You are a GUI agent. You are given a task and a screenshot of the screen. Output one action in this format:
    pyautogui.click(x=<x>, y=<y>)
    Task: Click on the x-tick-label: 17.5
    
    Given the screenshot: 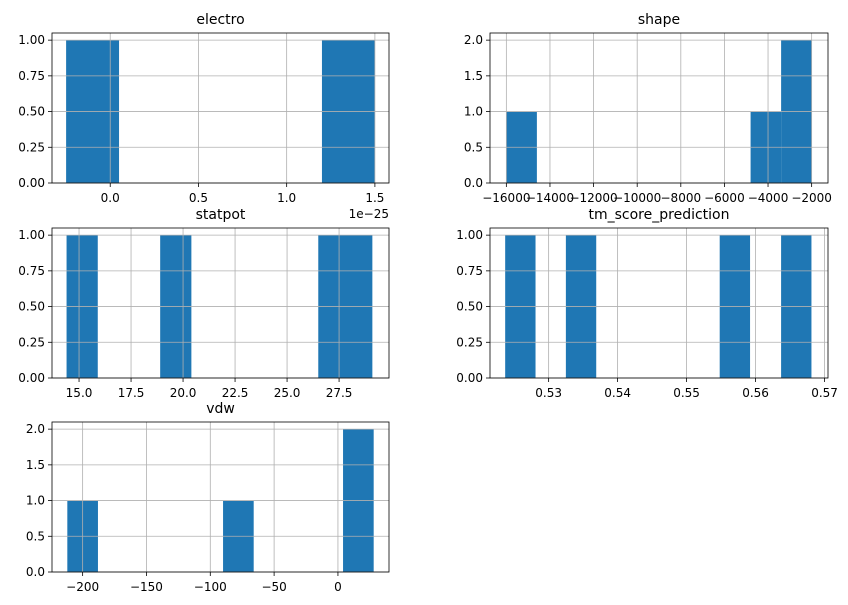 What is the action you would take?
    pyautogui.click(x=131, y=393)
    